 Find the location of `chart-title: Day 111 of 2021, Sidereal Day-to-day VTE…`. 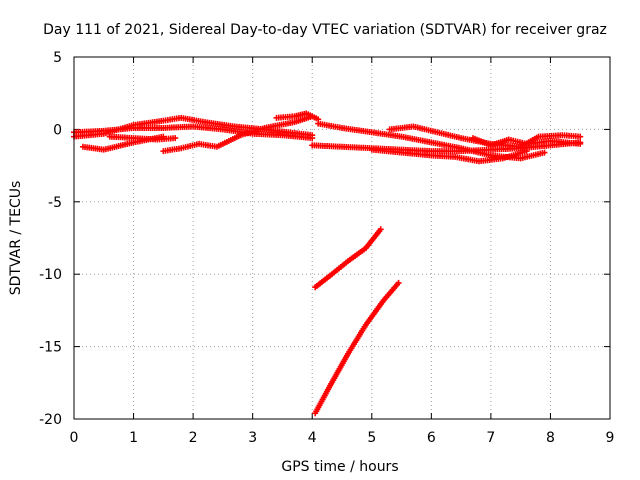

chart-title: Day 111 of 2021, Sidereal Day-to-day VTE… is located at coordinates (325, 30).